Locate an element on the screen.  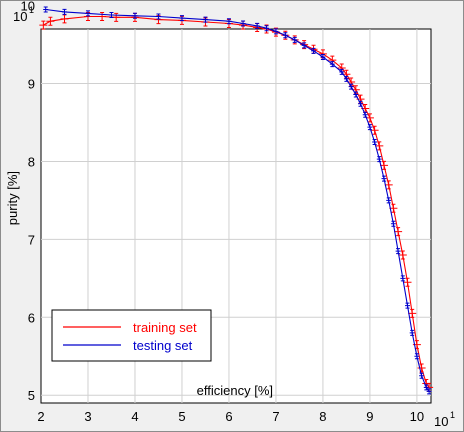
x-tick-label: 2 is located at coordinates (40, 416).